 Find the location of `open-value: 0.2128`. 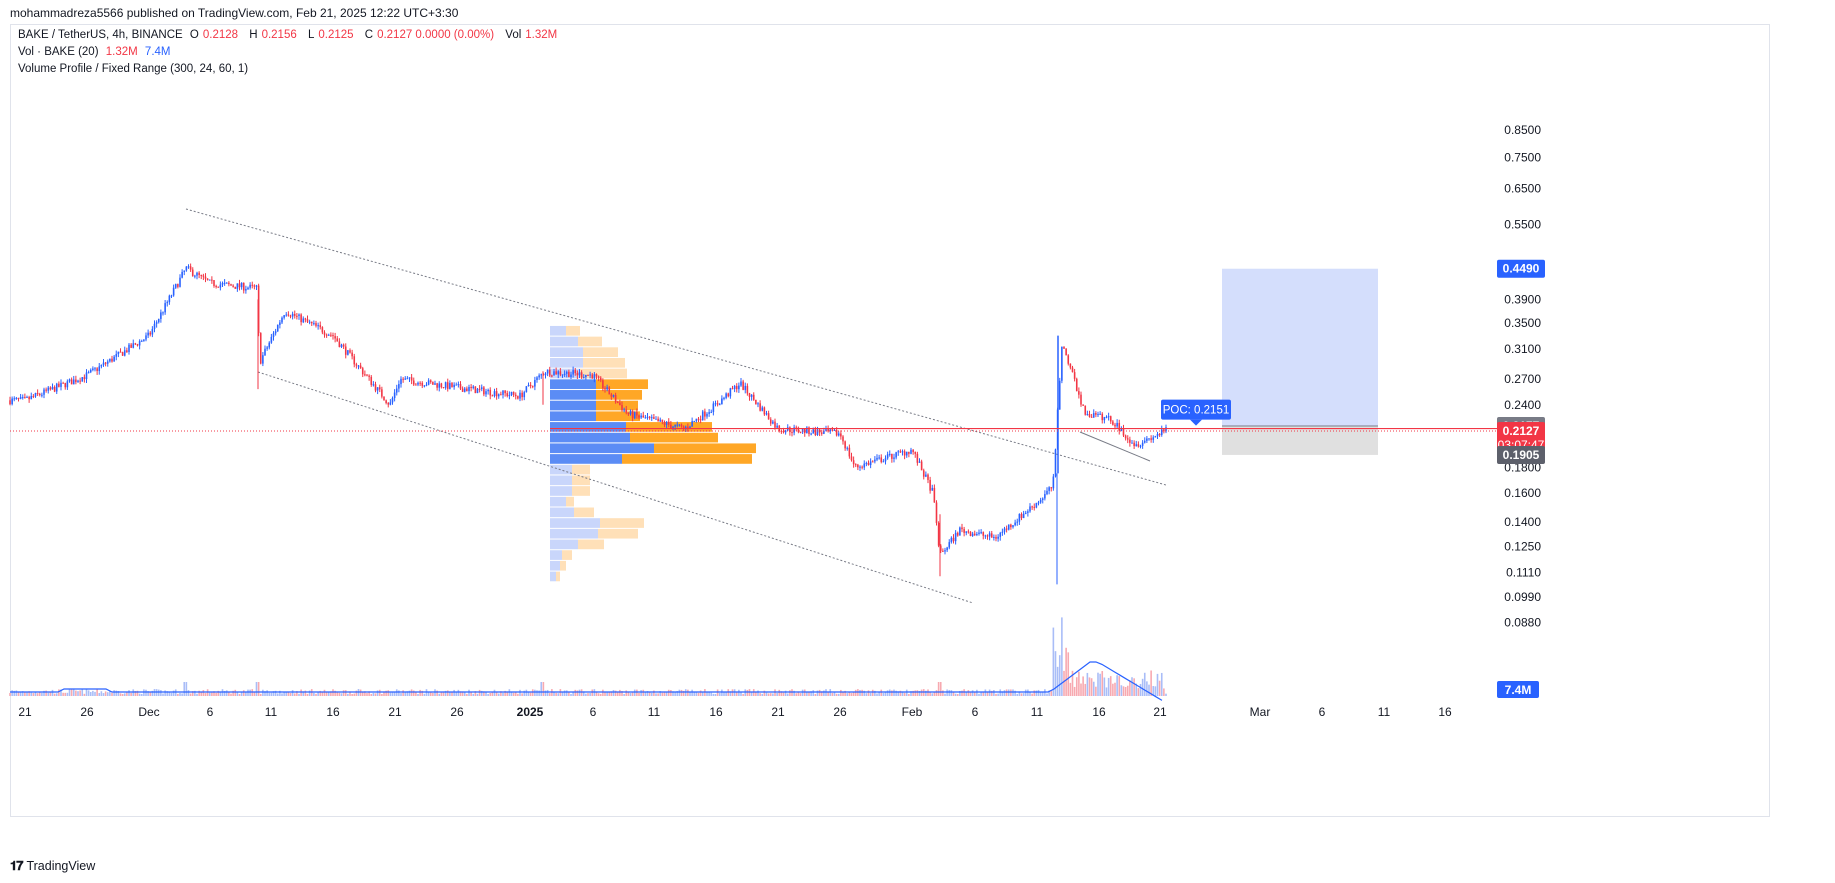

open-value: 0.2128 is located at coordinates (220, 35).